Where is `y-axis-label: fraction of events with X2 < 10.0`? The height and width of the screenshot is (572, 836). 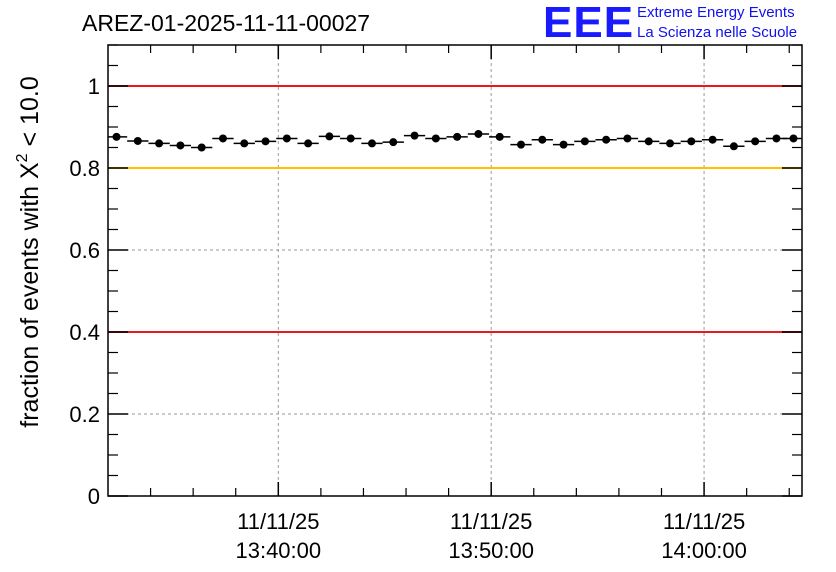
y-axis-label: fraction of events with X2 < 10.0 is located at coordinates (29, 251).